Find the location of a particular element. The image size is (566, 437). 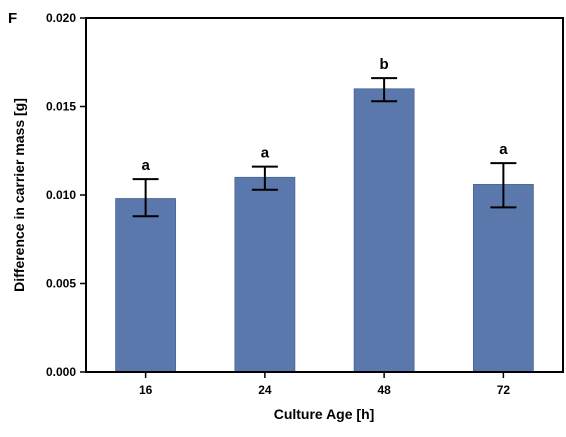

significance-label-24: a is located at coordinates (265, 153).